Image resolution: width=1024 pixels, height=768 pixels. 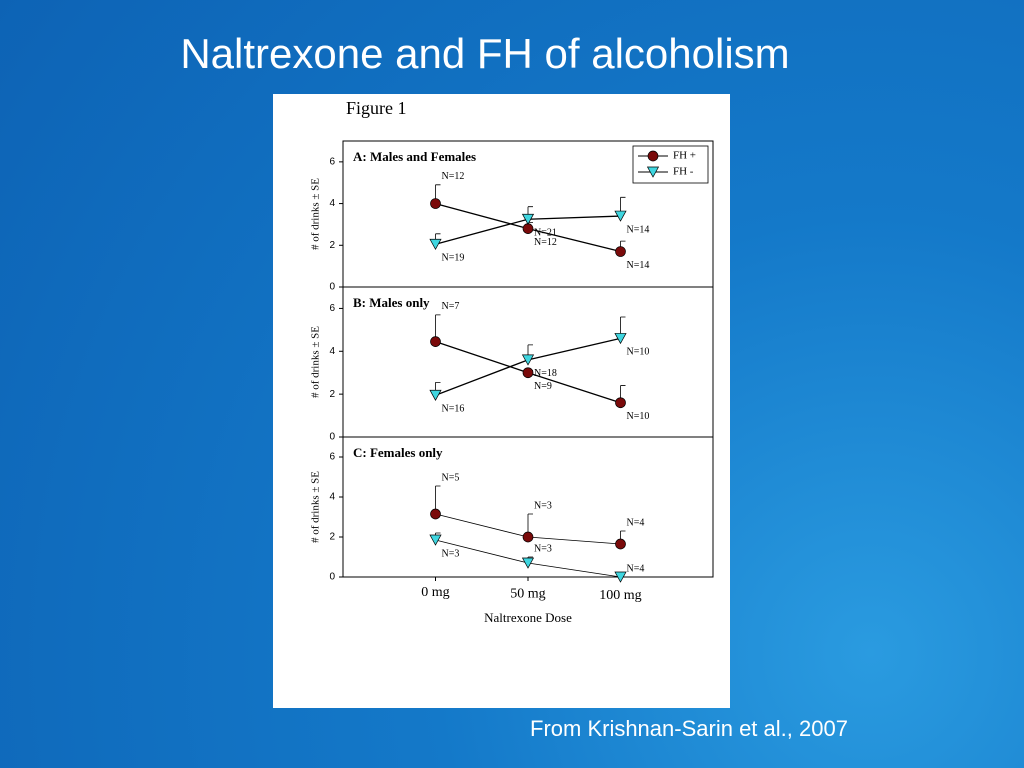 What do you see at coordinates (684, 156) in the screenshot?
I see `legend-label: FH +` at bounding box center [684, 156].